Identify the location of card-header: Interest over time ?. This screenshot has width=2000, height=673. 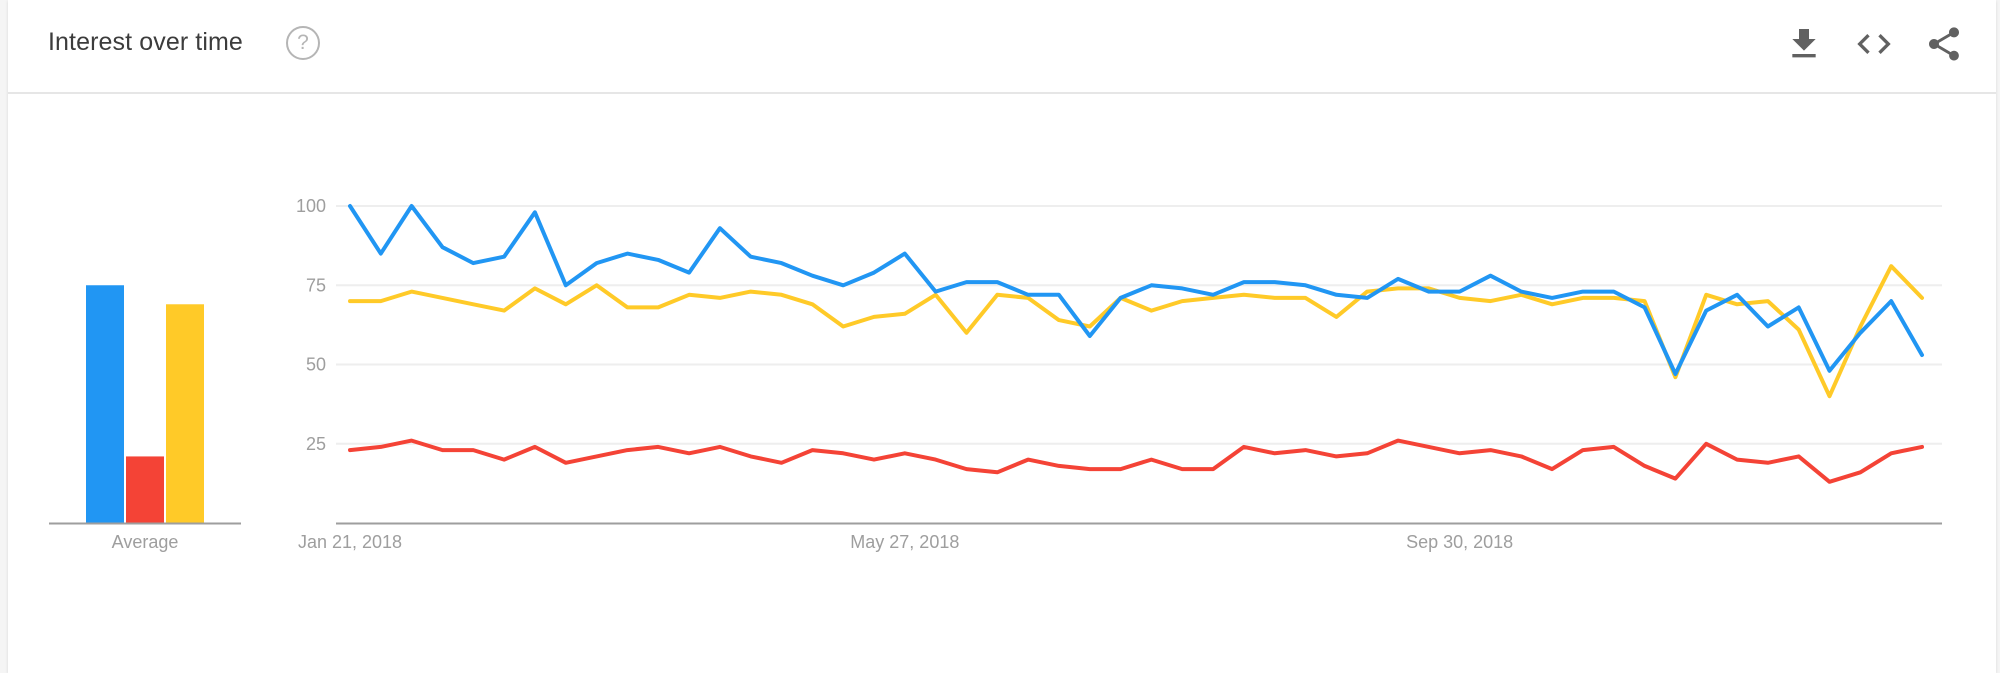
(1002, 47).